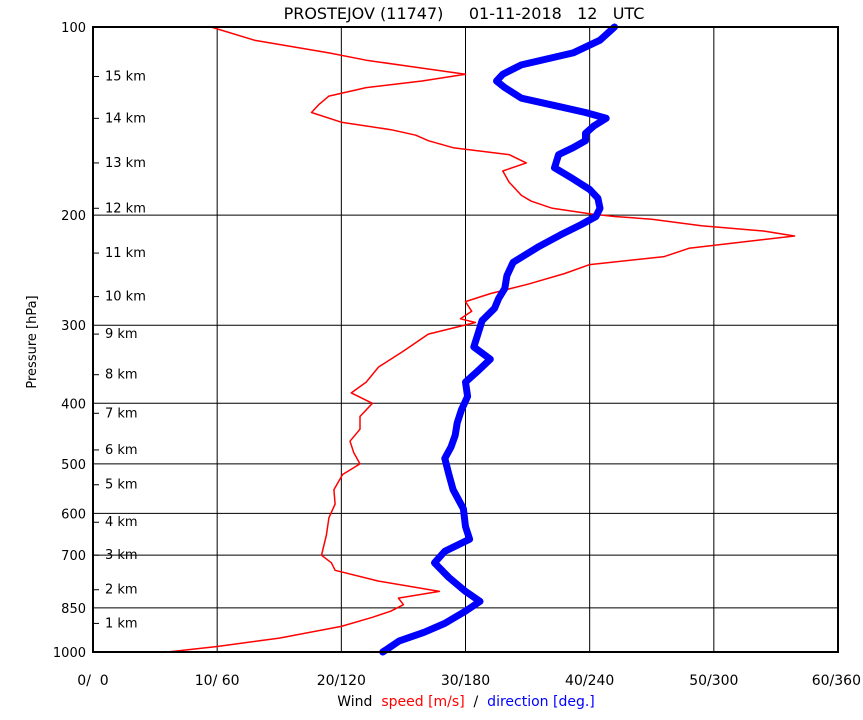 The image size is (863, 720). I want to click on y-tick-label: 850, so click(73, 609).